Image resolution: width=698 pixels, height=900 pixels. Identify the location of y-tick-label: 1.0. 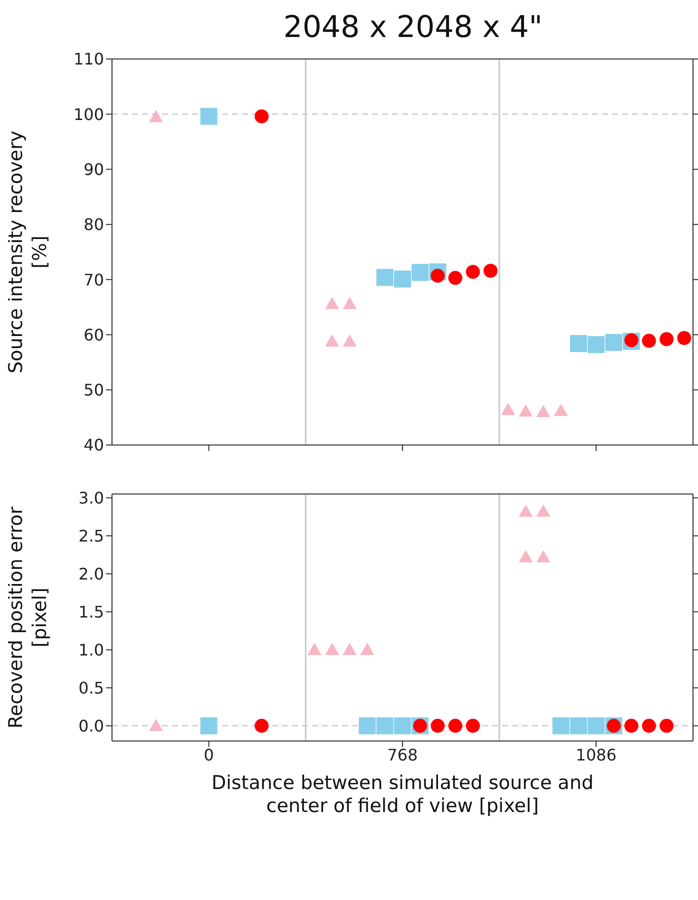
(91, 650).